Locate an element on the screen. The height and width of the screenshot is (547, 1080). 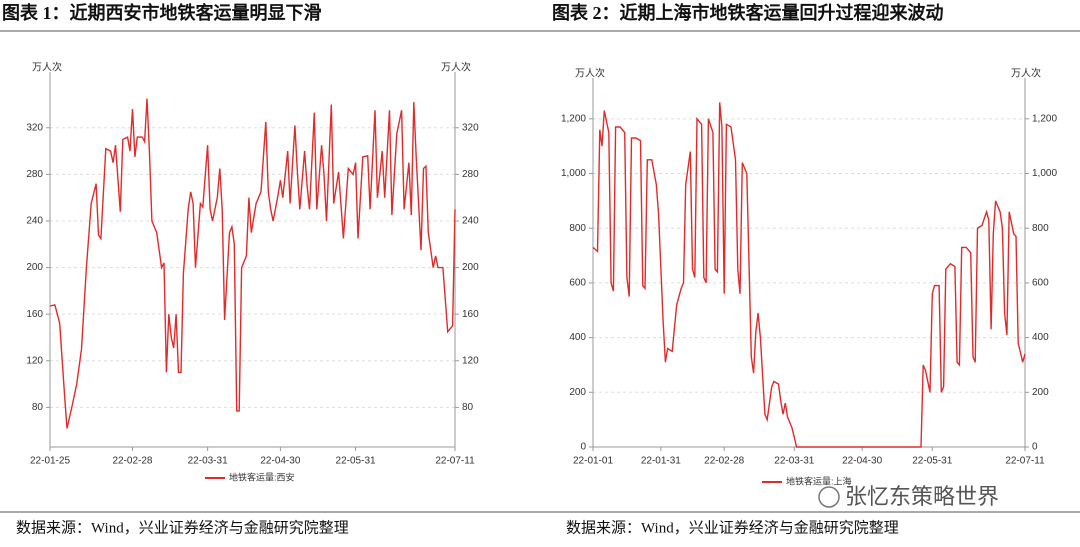
y2-tick-label: 280 is located at coordinates (470, 174).